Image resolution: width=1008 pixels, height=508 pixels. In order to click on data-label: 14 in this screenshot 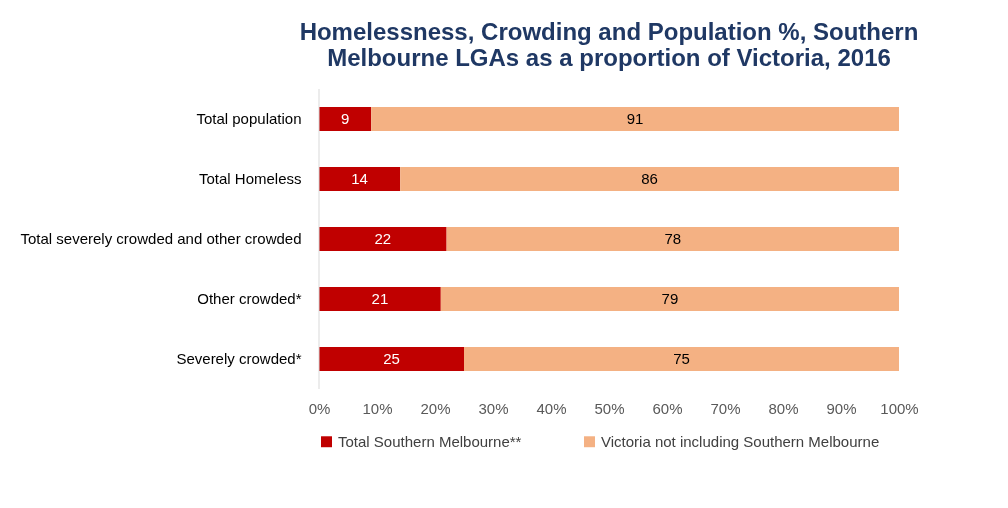, I will do `click(359, 178)`.